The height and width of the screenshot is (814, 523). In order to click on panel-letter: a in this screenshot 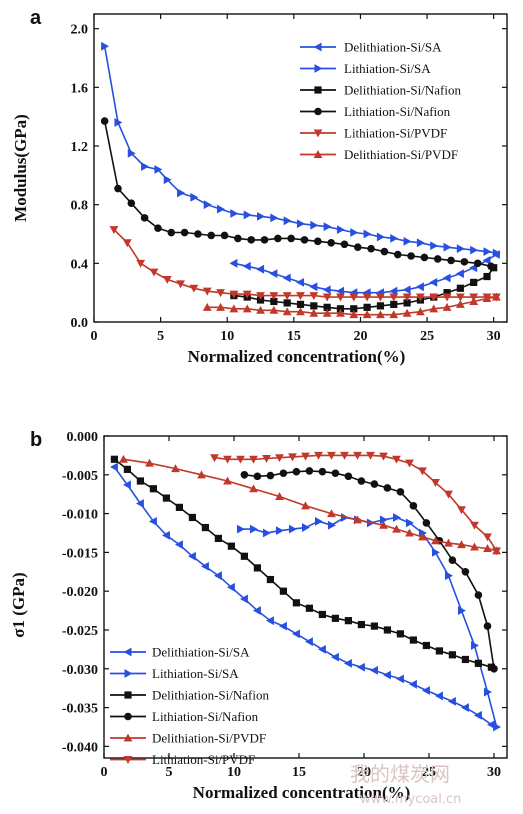, I will do `click(36, 18)`.